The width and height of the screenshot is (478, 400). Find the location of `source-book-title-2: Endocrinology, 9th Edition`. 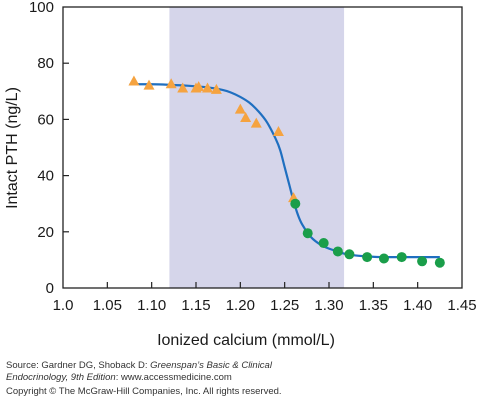

source-book-title-2: Endocrinology, 9th Edition is located at coordinates (61, 377).